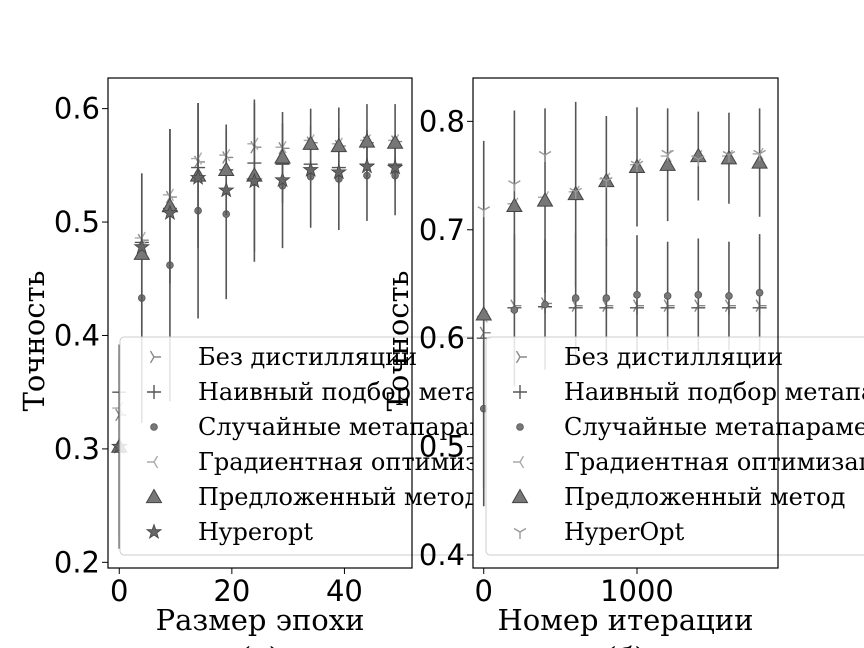  What do you see at coordinates (255, 532) in the screenshot?
I see `legend-label: Hyperopt` at bounding box center [255, 532].